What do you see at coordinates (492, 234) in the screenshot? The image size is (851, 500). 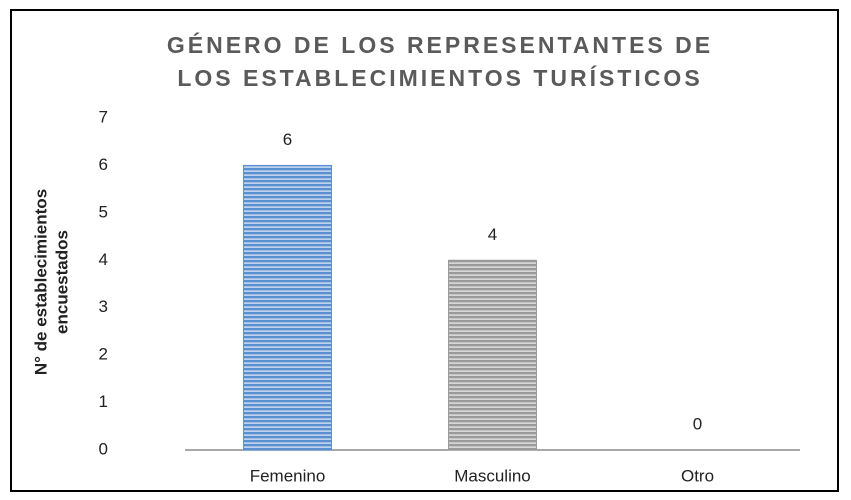 I see `data-label: 4` at bounding box center [492, 234].